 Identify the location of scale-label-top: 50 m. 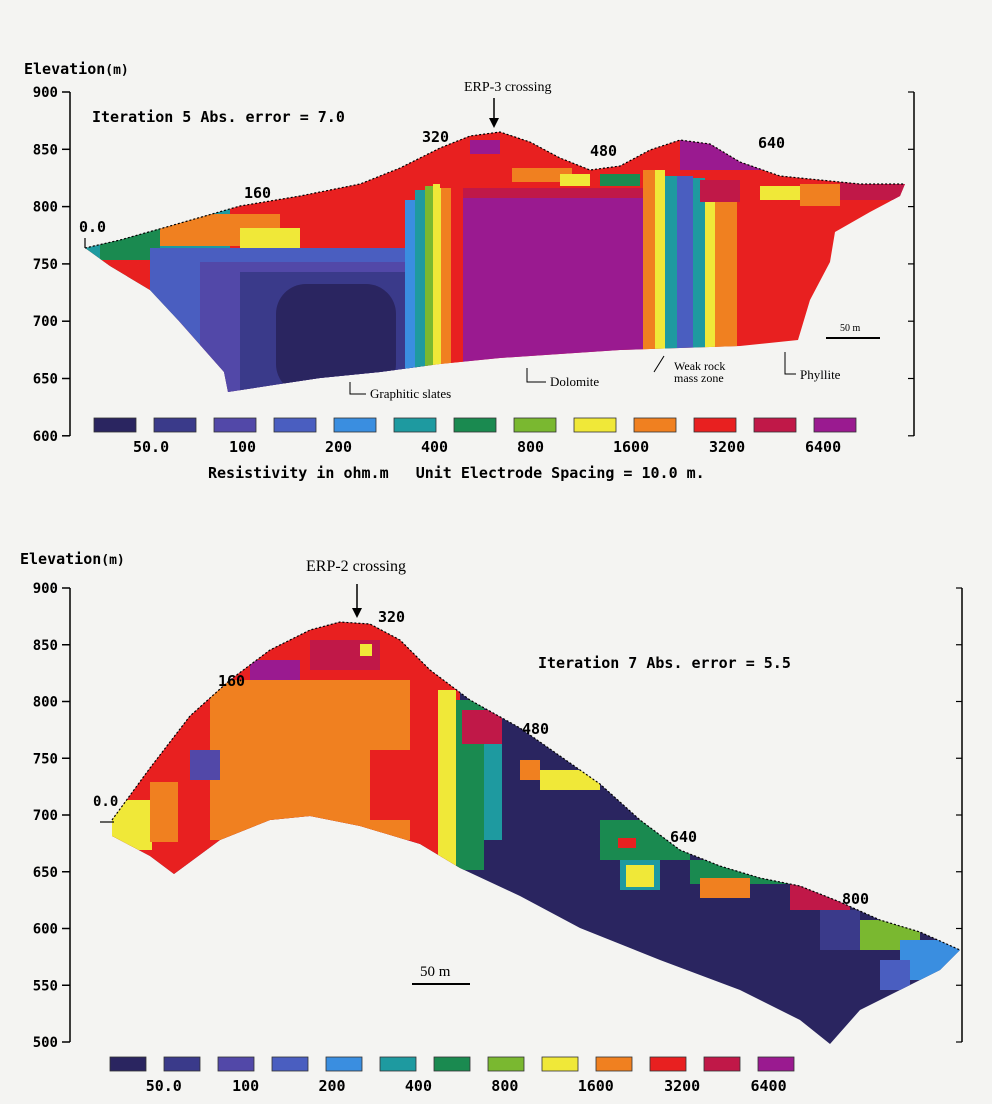
(850, 328).